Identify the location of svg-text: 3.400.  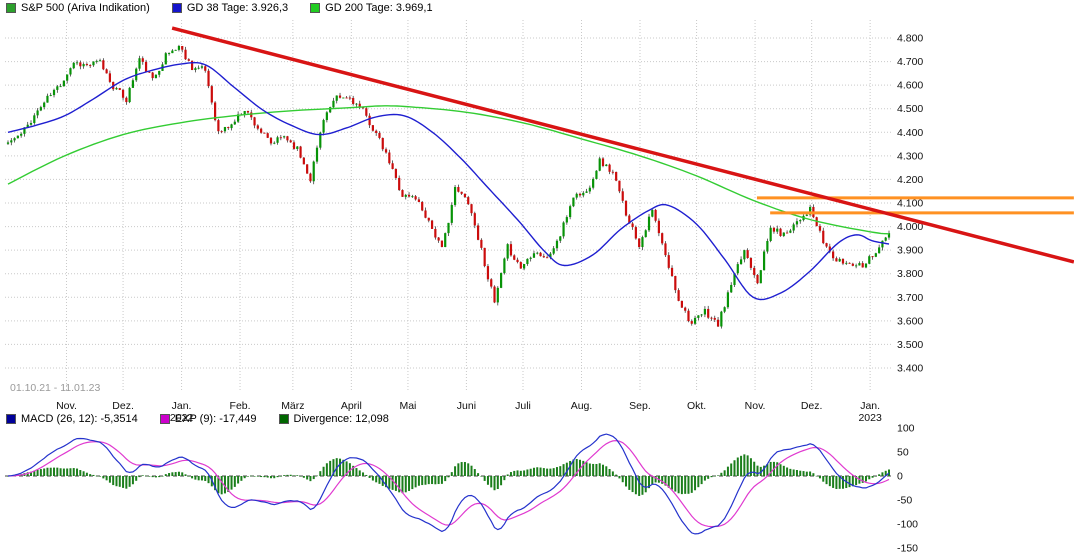
(910, 369).